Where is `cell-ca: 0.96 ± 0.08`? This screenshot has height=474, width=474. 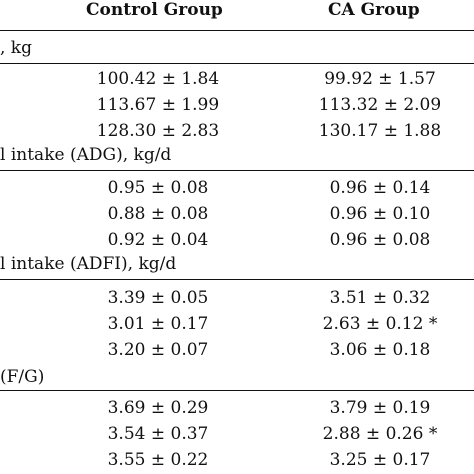 cell-ca: 0.96 ± 0.08 is located at coordinates (380, 240).